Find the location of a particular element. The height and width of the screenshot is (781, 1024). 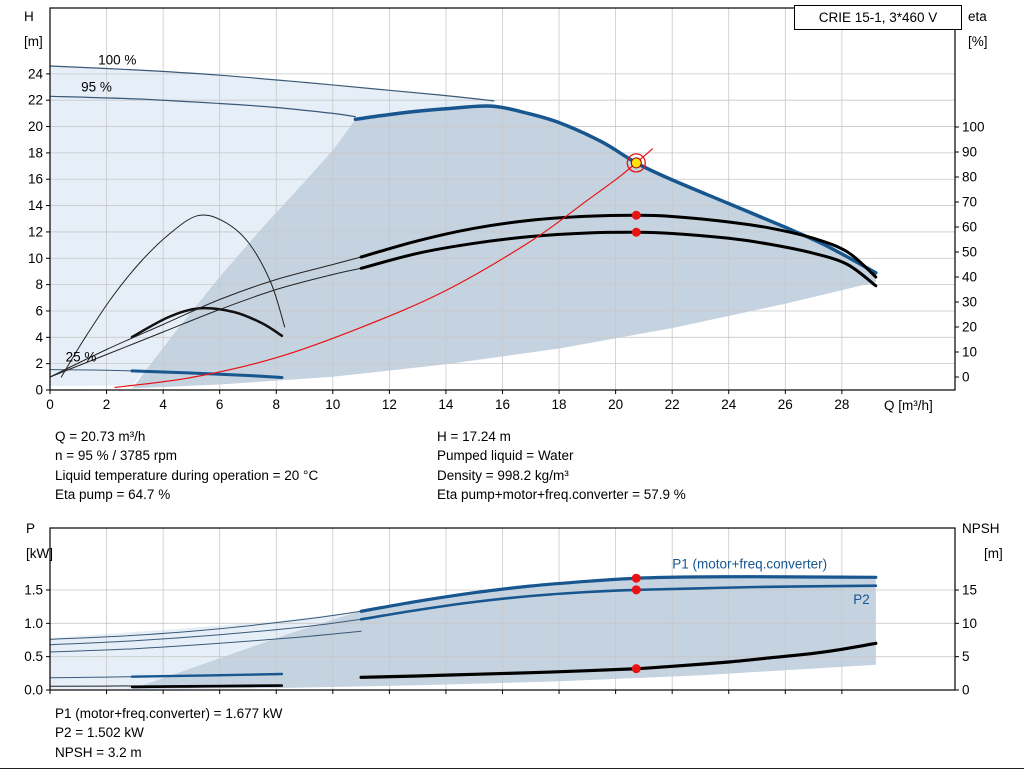

npsh-dot is located at coordinates (636, 669).